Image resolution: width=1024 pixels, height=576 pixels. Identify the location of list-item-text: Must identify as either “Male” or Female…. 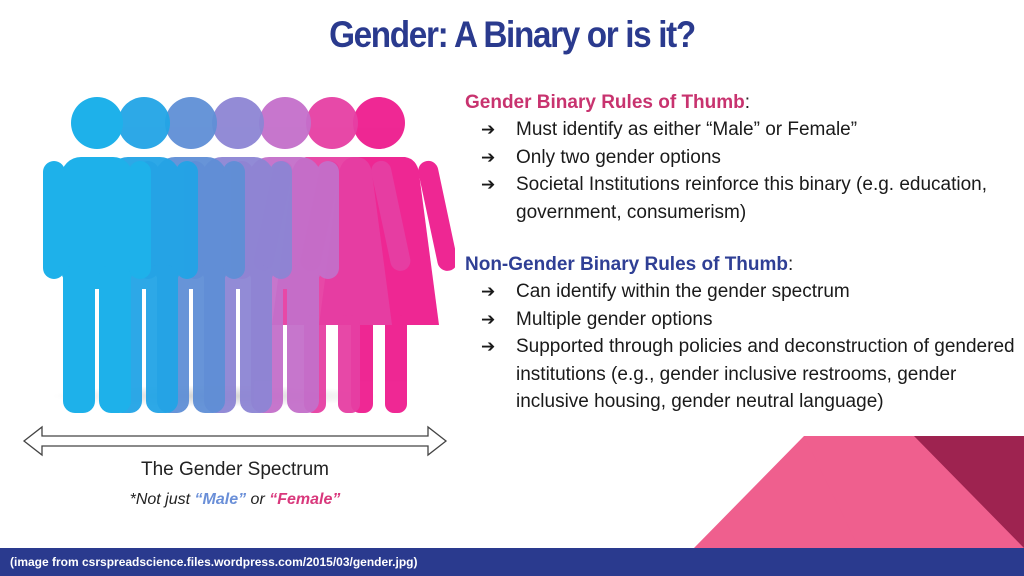
(687, 129).